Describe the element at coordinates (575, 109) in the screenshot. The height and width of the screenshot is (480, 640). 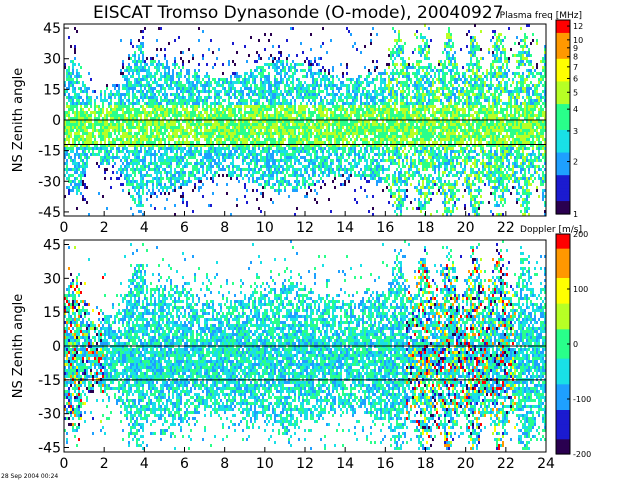
I see `colorbar-tick-label-1-7: 4` at that location.